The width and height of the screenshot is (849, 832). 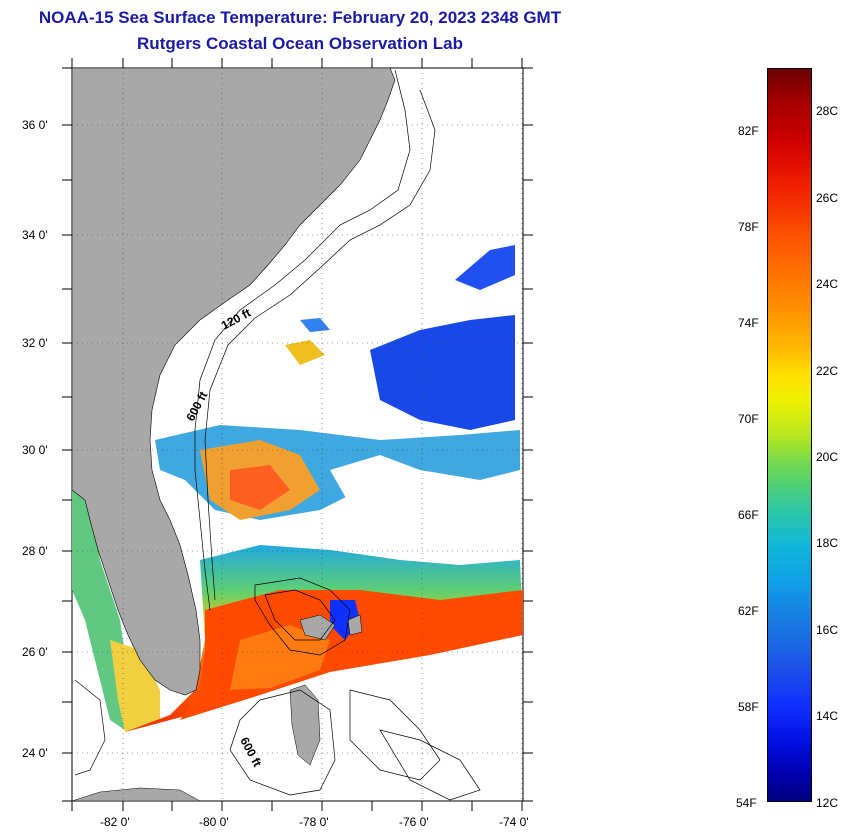 I want to click on colorbar-f-label: 74F, so click(x=748, y=323).